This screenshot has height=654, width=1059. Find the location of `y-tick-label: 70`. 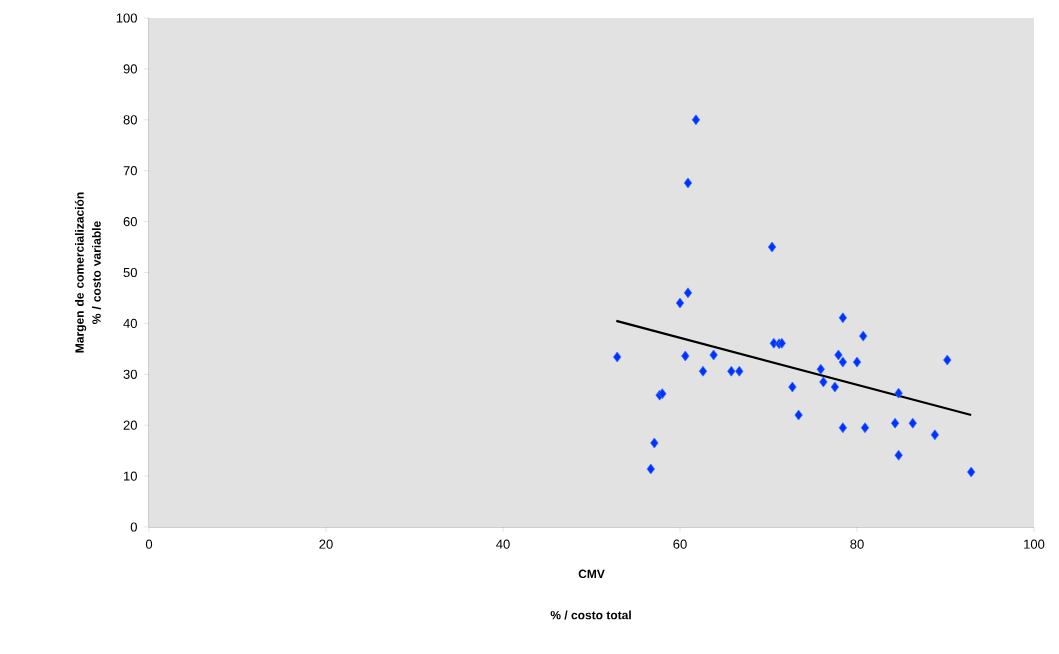

y-tick-label: 70 is located at coordinates (130, 171).